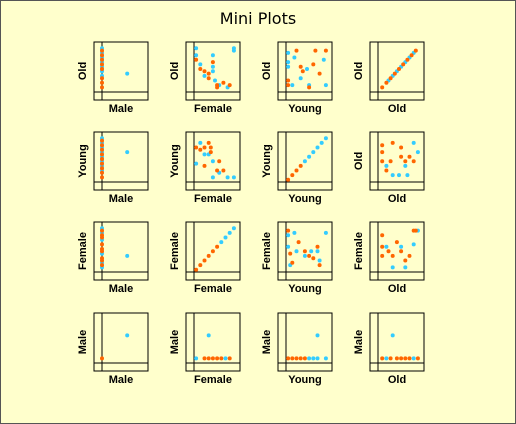 The height and width of the screenshot is (424, 516). Describe the element at coordinates (113, 168) in the screenshot. I see `mini-plot-5: Male Young` at that location.